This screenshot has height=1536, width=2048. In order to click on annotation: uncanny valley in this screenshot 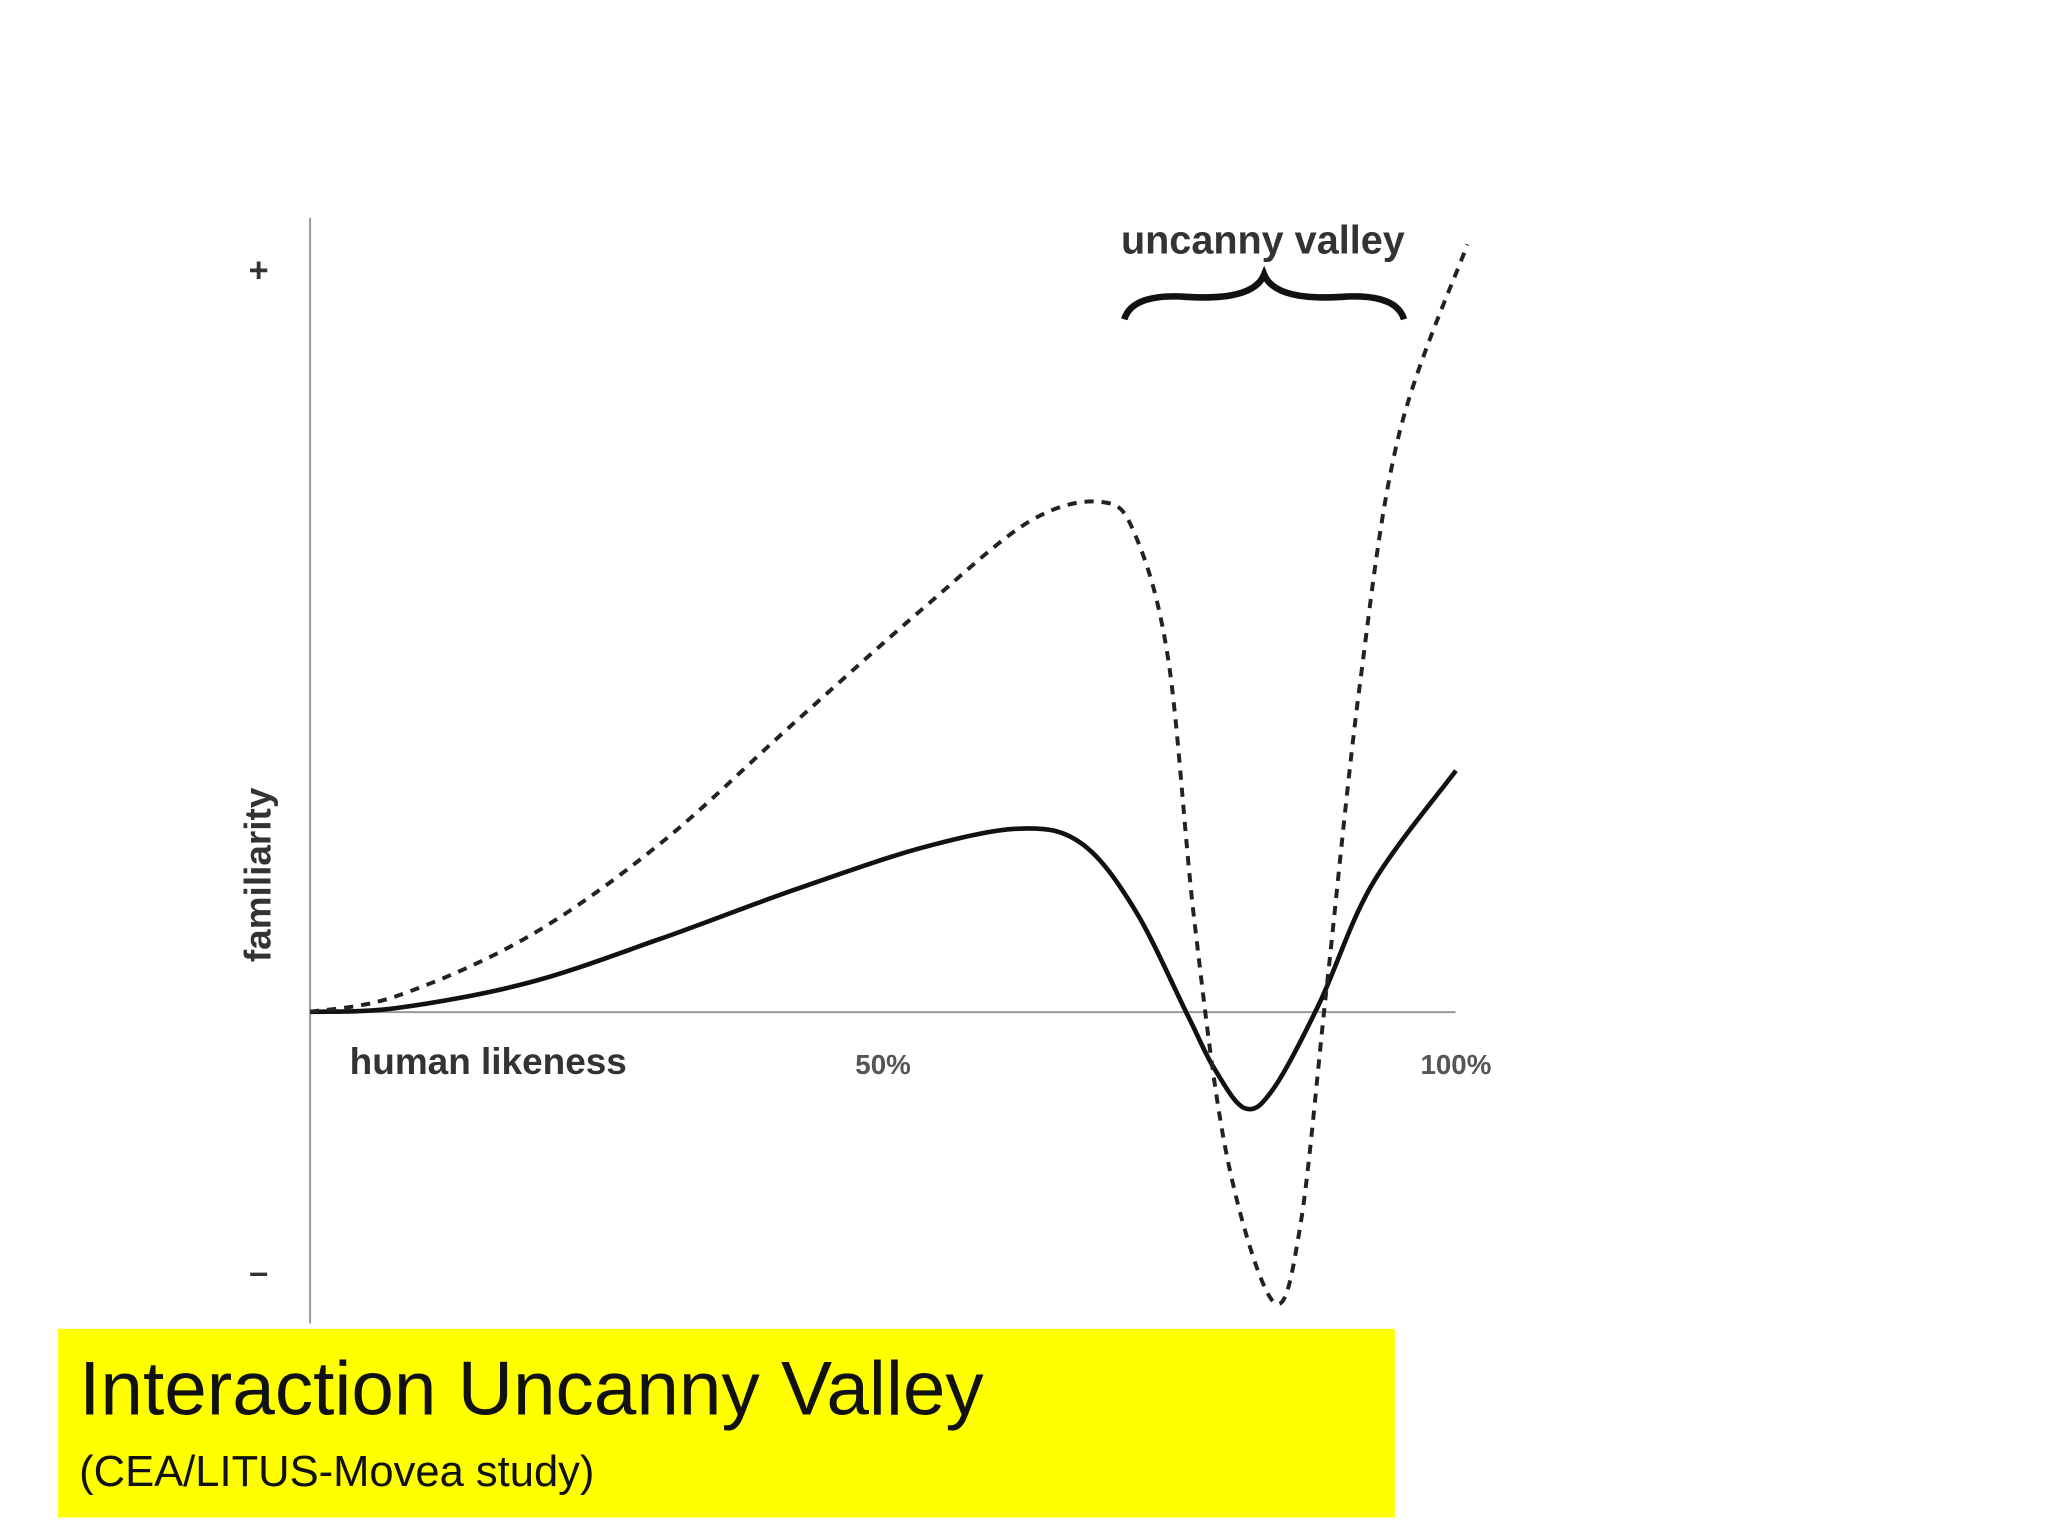, I will do `click(1263, 240)`.